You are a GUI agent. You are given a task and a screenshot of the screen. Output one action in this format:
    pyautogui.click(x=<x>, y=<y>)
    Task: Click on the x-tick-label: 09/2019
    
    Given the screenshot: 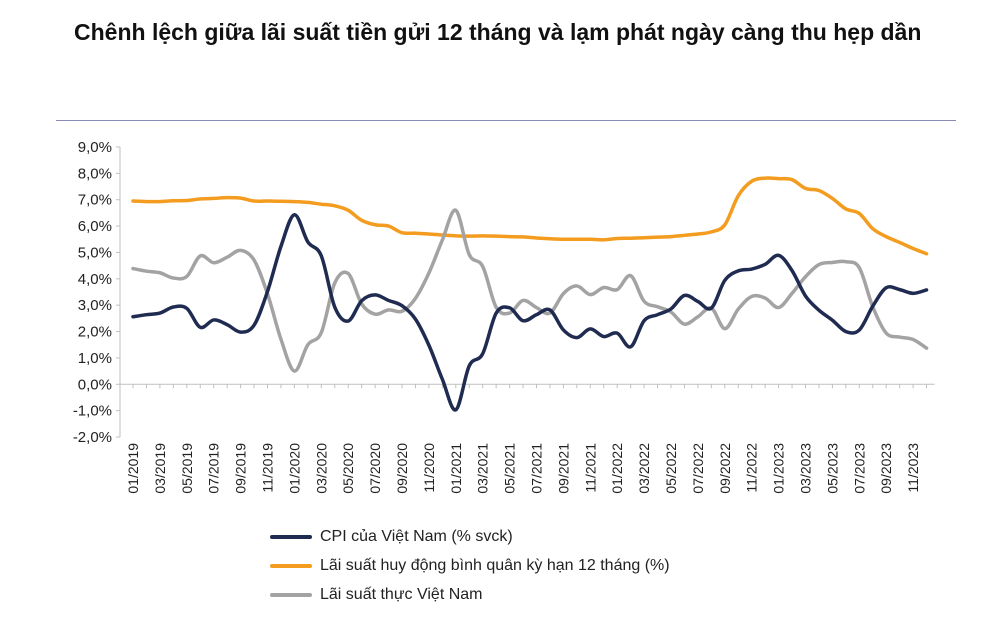 What is the action you would take?
    pyautogui.click(x=241, y=468)
    